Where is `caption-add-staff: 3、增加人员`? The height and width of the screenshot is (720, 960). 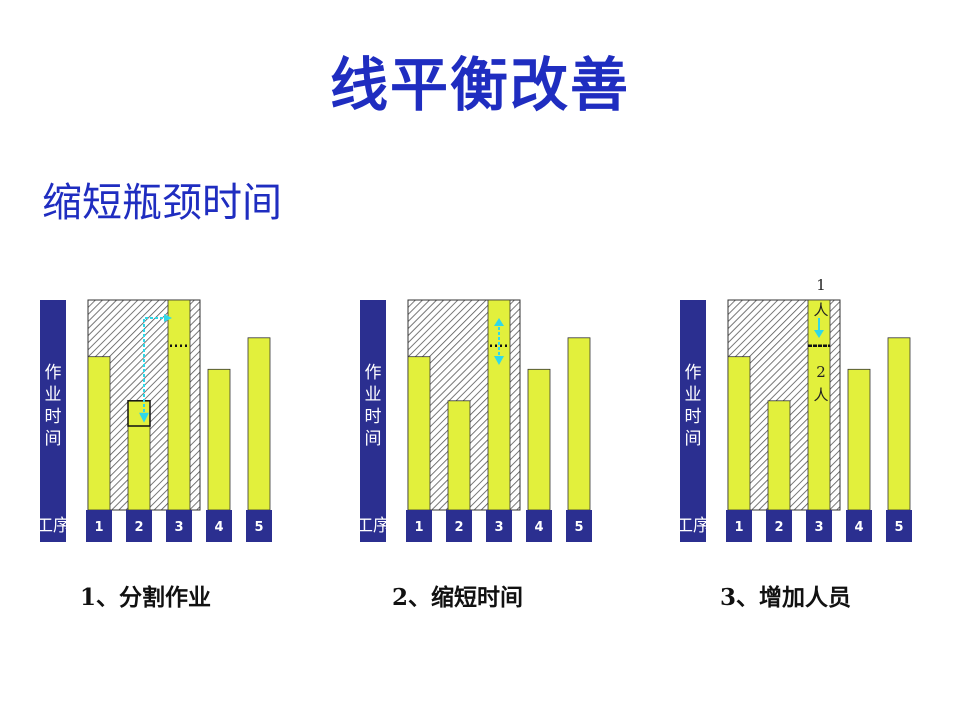
caption-add-staff: 3、增加人员 is located at coordinates (786, 597).